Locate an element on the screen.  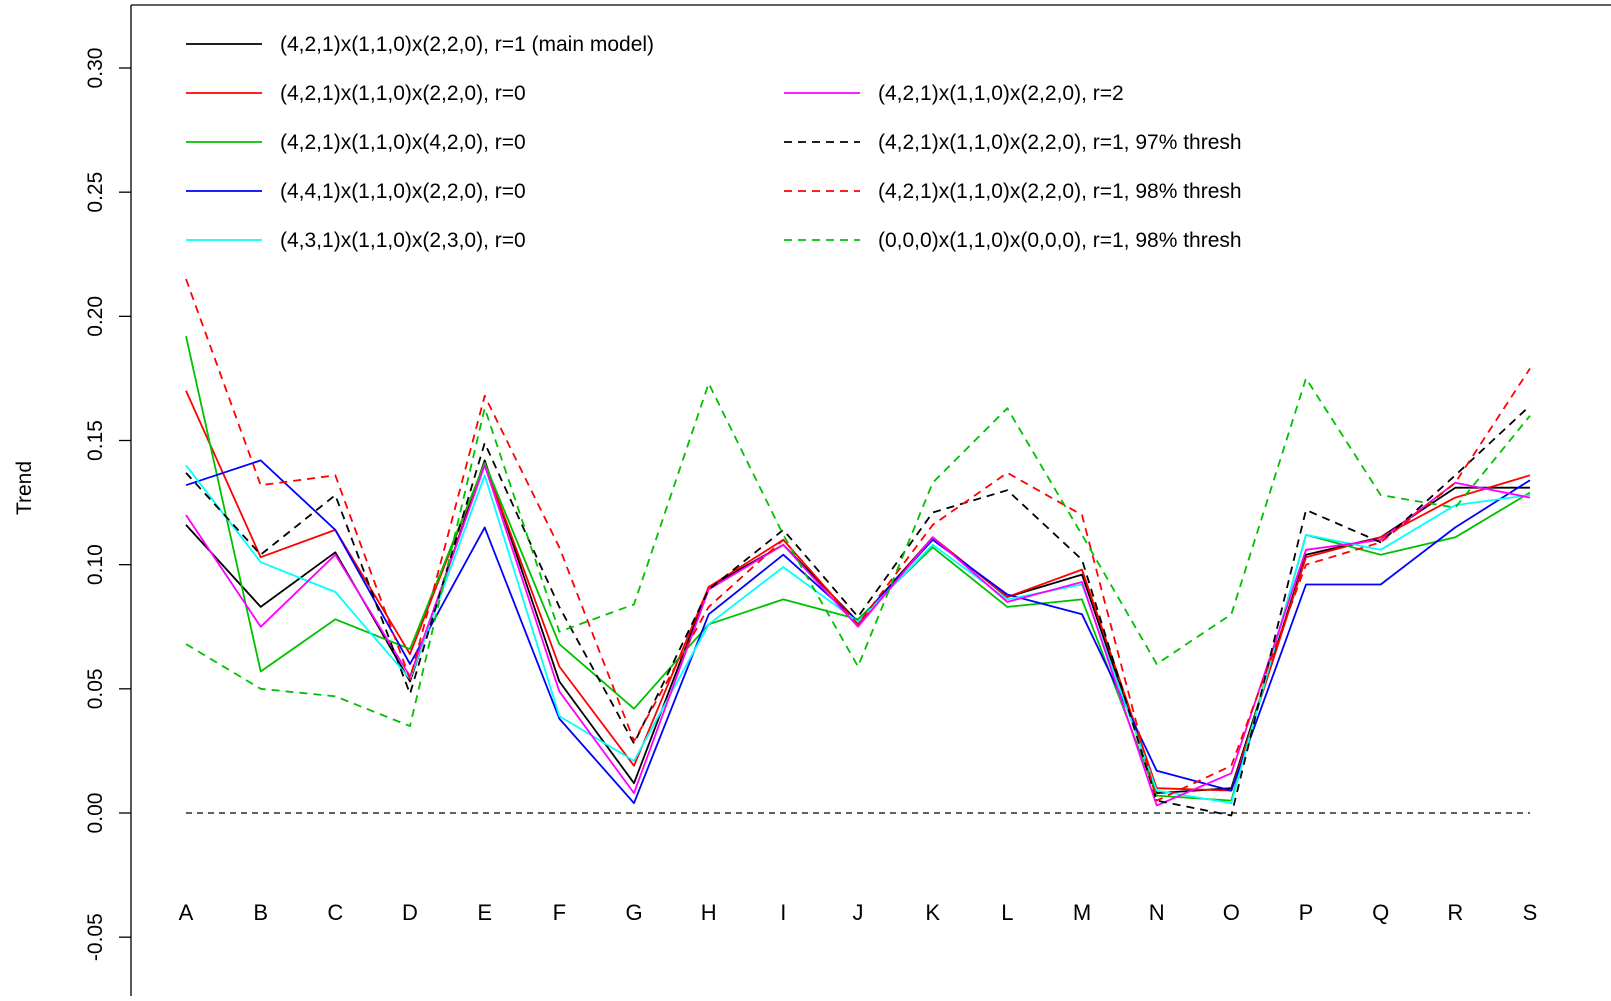
x-category-label: R is located at coordinates (1455, 912).